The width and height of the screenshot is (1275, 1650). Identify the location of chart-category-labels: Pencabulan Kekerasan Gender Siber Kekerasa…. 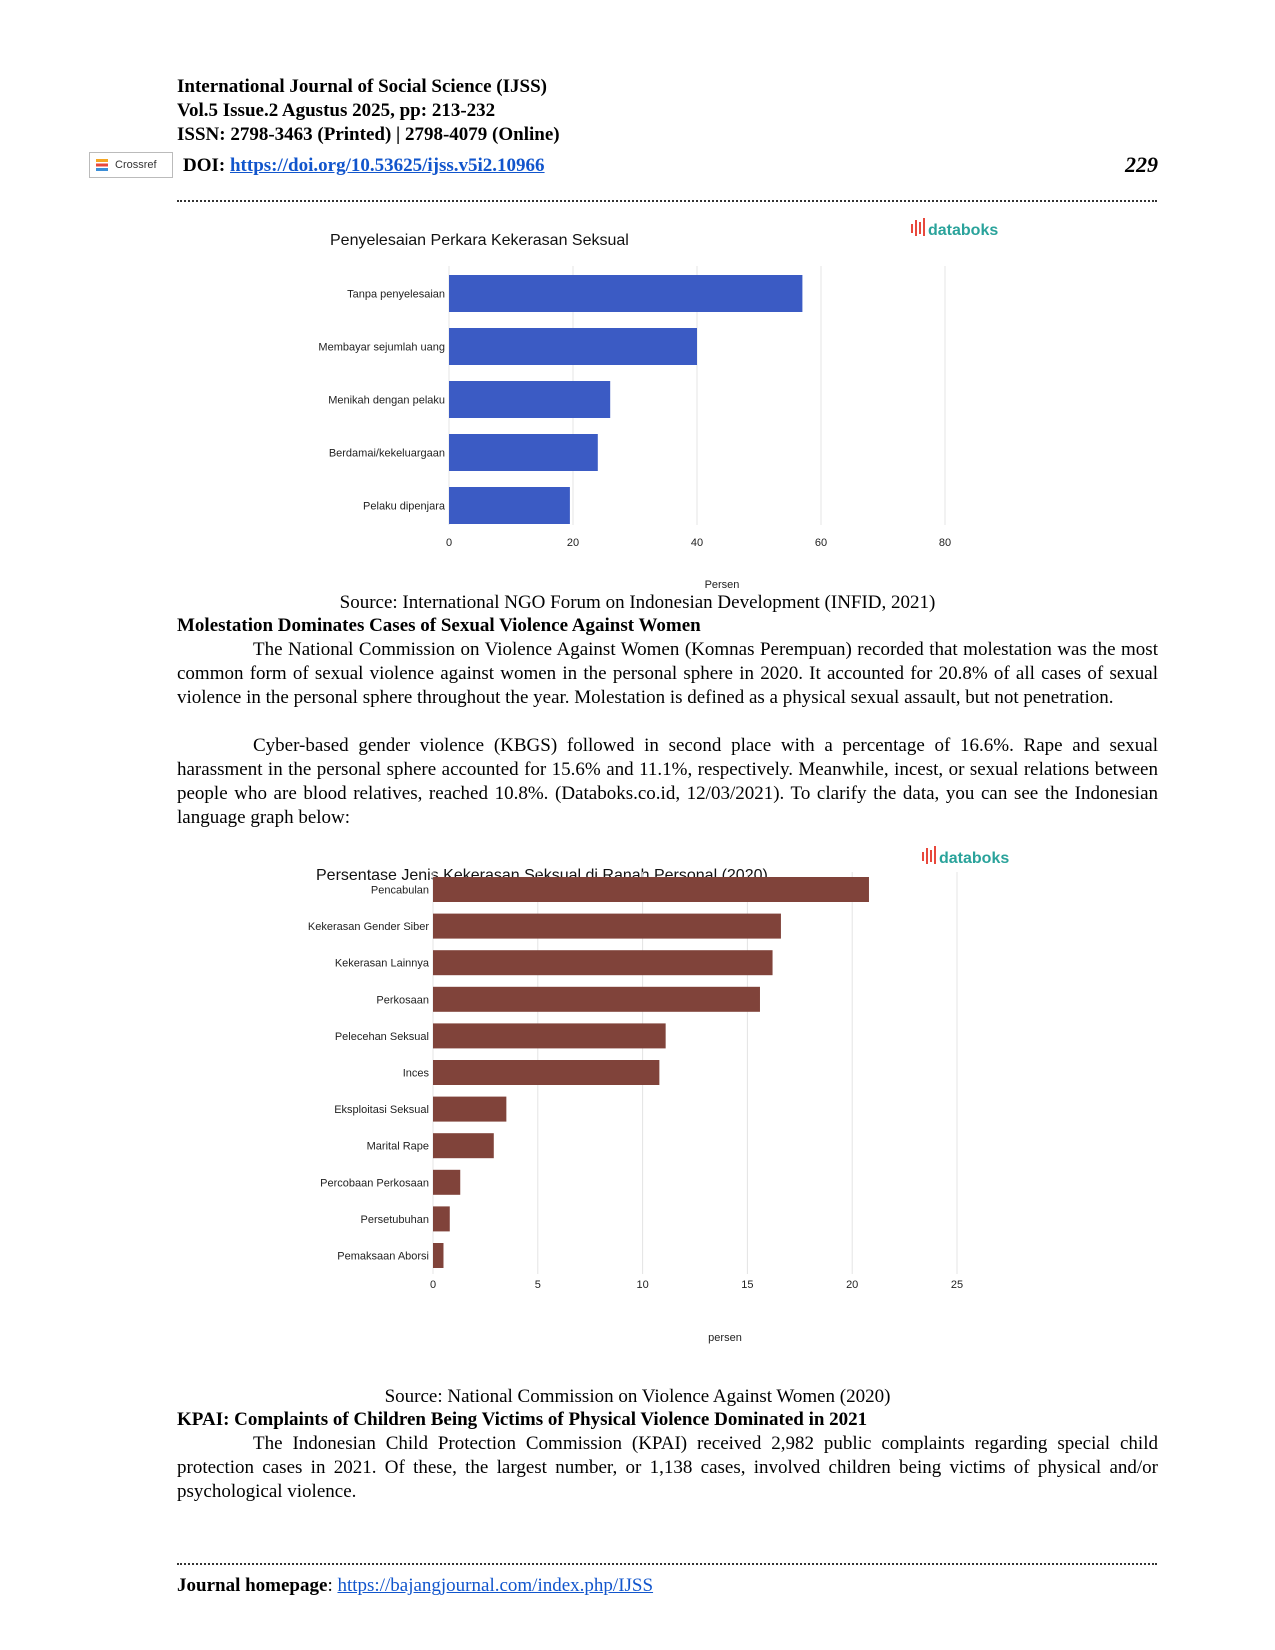
(369, 1074).